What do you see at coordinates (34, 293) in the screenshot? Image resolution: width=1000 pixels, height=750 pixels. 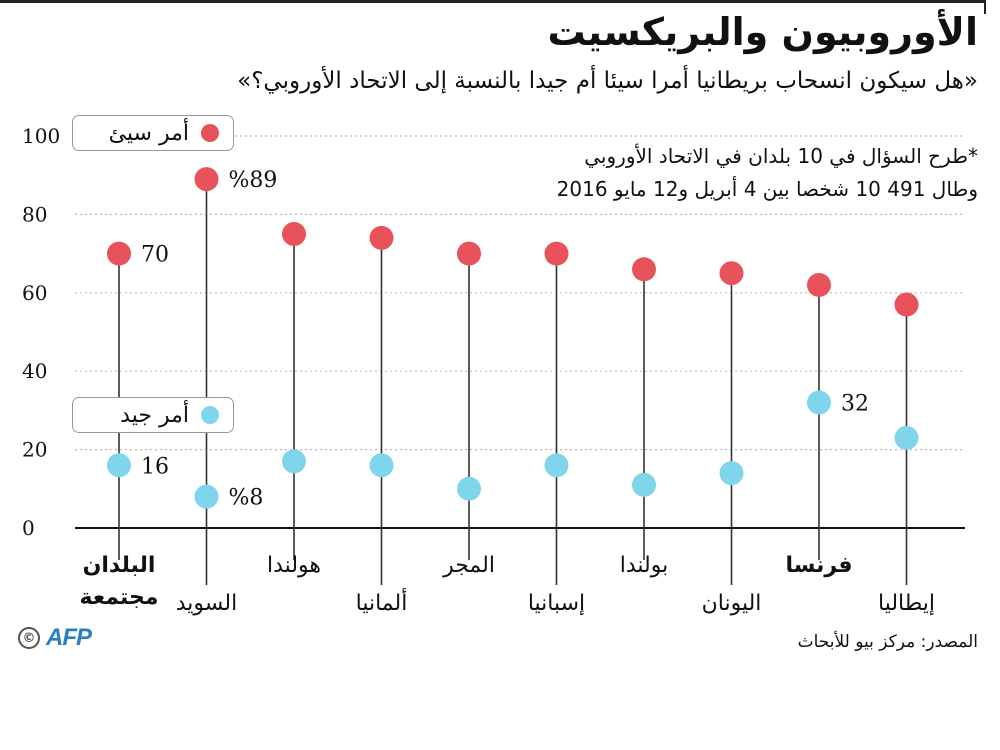 I see `y-tick-label: 60` at bounding box center [34, 293].